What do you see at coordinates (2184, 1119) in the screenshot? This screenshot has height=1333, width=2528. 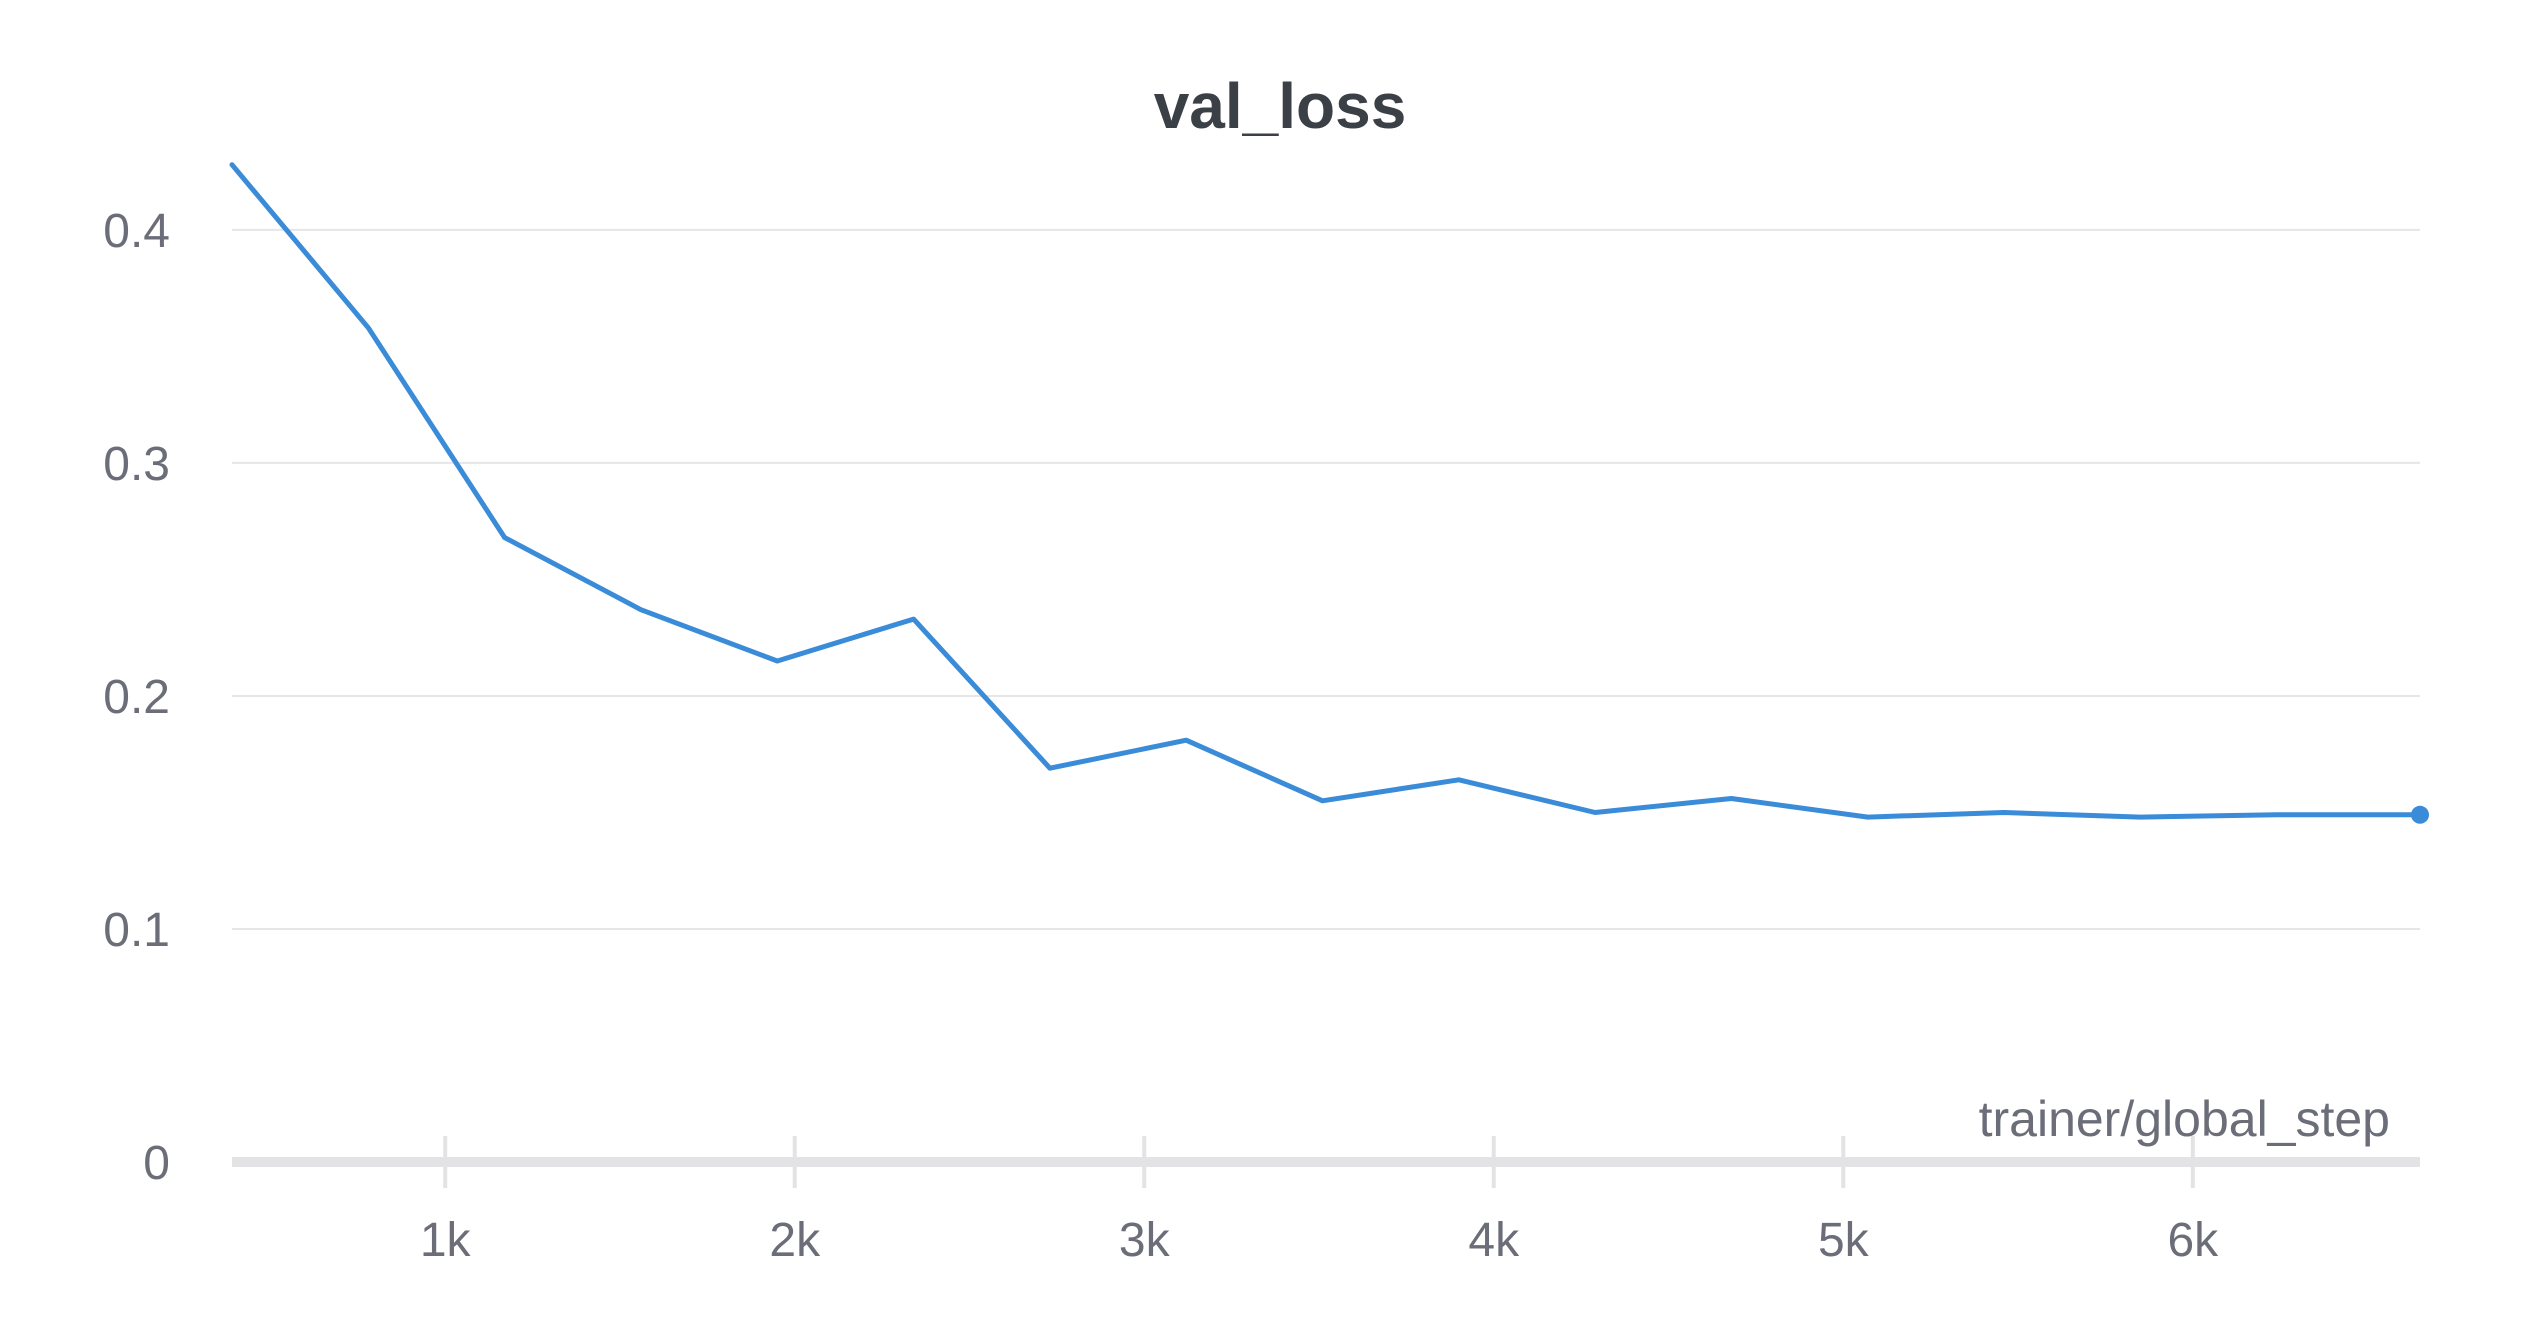 I see `x-axis-title: trainer/global_step` at bounding box center [2184, 1119].